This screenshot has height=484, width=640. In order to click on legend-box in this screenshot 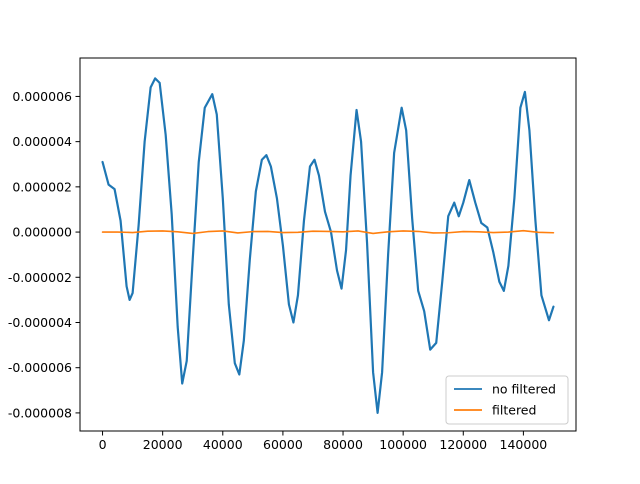, I will do `click(507, 400)`.